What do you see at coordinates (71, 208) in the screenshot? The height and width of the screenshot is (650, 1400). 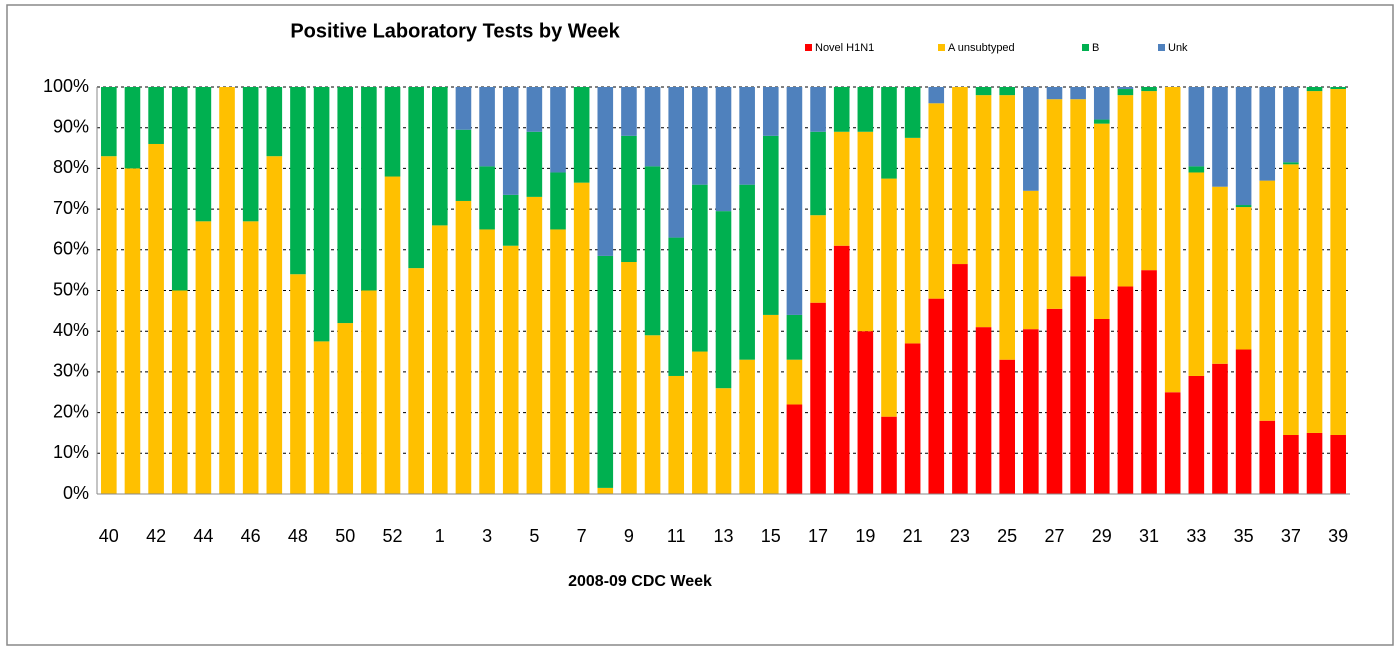 I see `y-tick-label: 70%` at bounding box center [71, 208].